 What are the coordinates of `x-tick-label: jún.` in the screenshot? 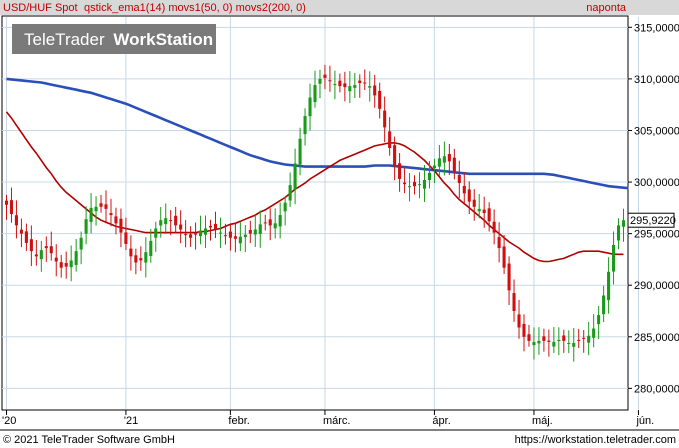 It's located at (644, 421).